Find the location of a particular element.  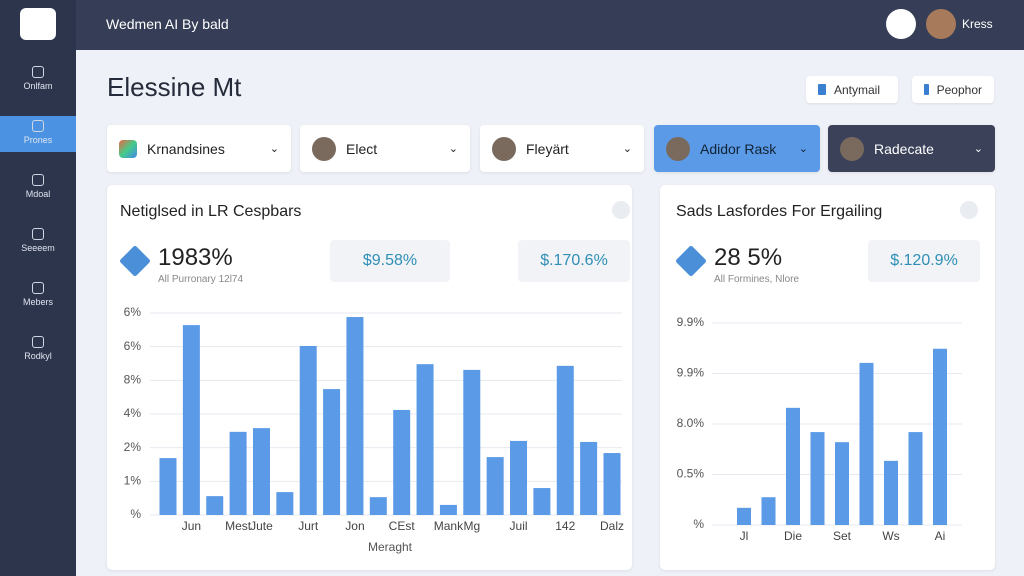

button: Peophor is located at coordinates (953, 89).